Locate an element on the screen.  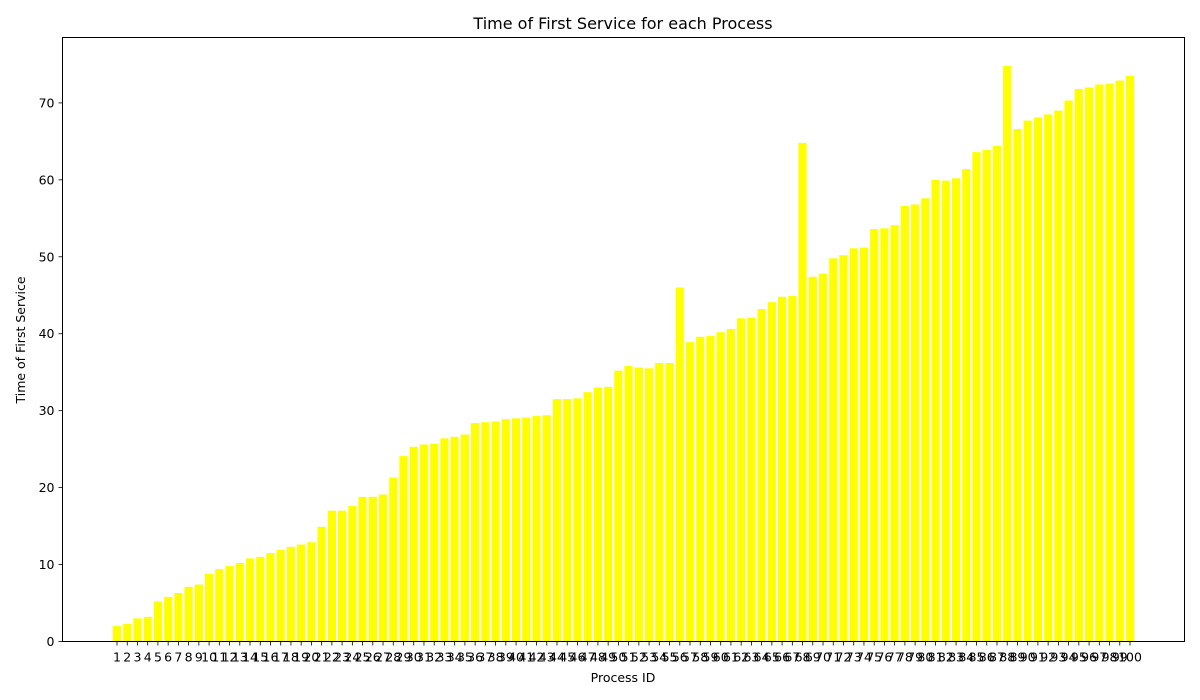
x-tick-label: 66 is located at coordinates (782, 657).